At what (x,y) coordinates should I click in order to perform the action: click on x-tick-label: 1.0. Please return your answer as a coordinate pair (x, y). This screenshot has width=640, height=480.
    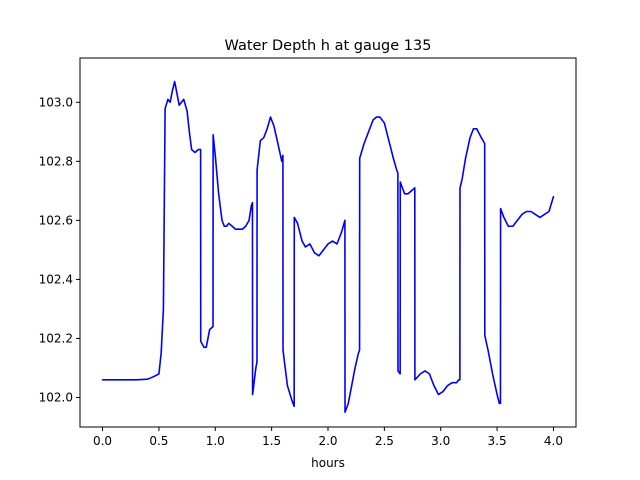
    Looking at the image, I should click on (215, 441).